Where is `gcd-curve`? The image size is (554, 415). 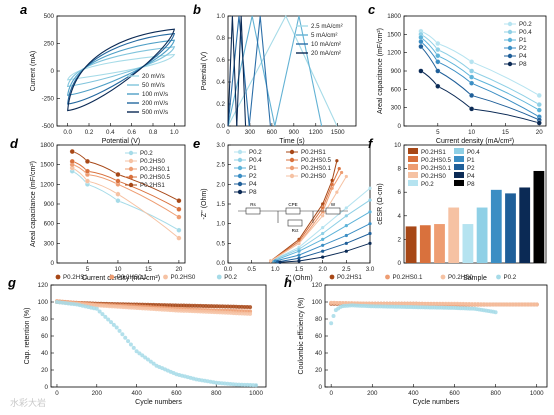
gcd-curve is located at coordinates (238, 71).